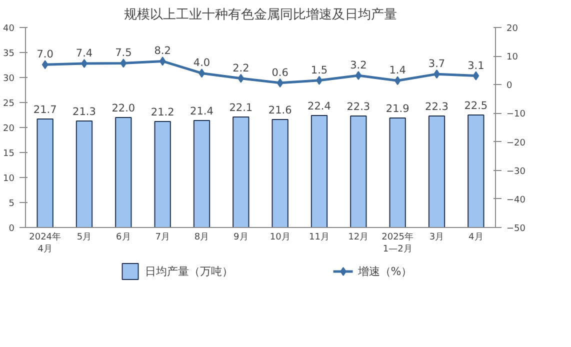 The height and width of the screenshot is (347, 571). What do you see at coordinates (241, 237) in the screenshot?
I see `x-tick-label: 9月` at bounding box center [241, 237].